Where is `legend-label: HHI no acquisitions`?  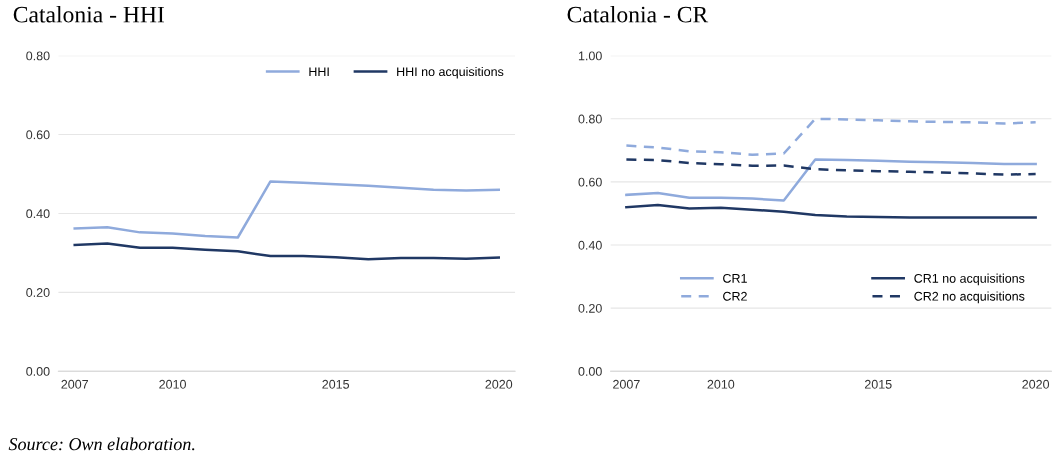
legend-label: HHI no acquisitions is located at coordinates (450, 72).